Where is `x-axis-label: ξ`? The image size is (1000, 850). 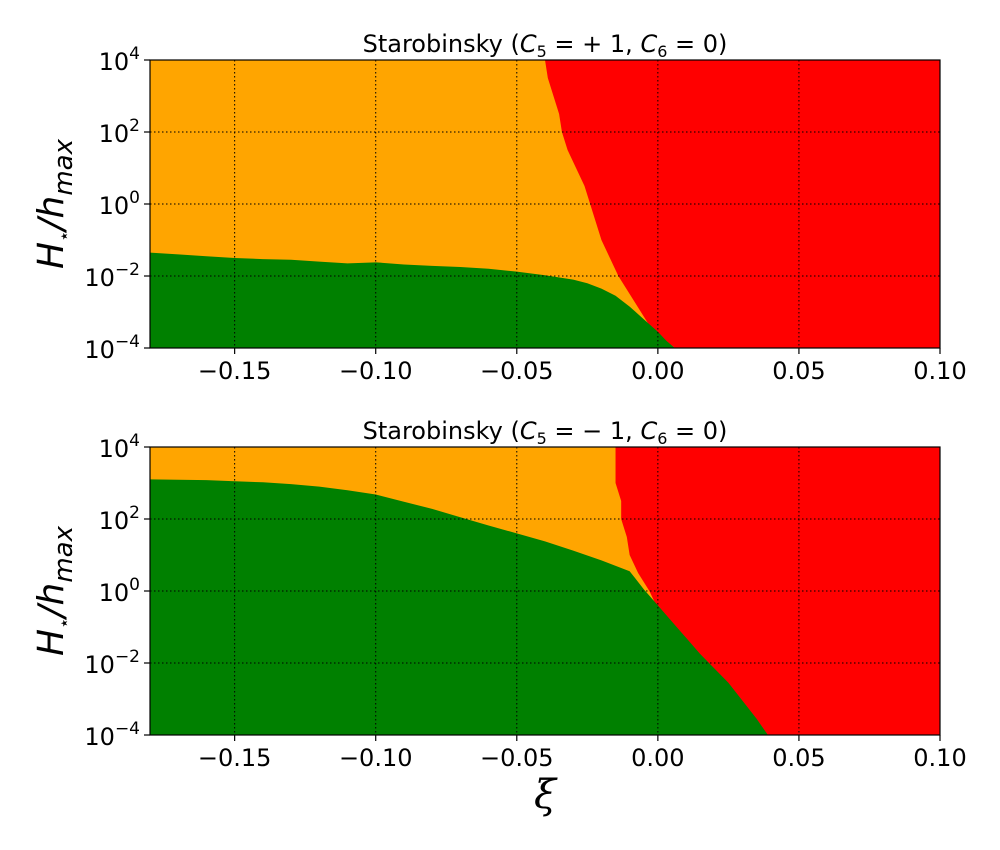
x-axis-label: ξ is located at coordinates (546, 795).